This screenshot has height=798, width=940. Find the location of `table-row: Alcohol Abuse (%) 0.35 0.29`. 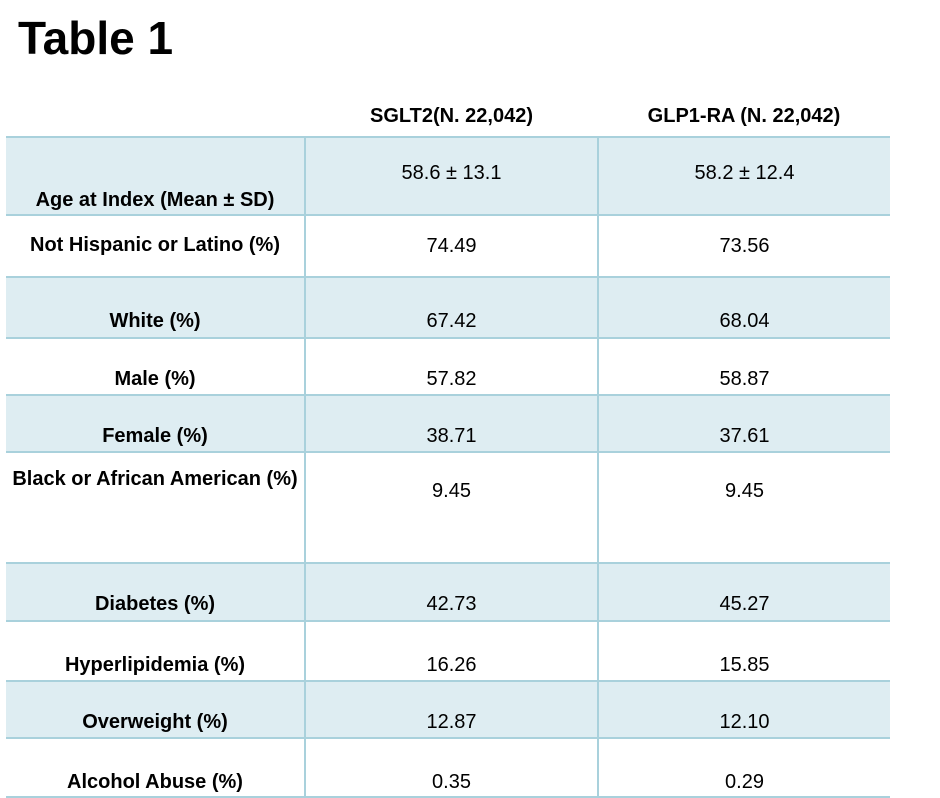

table-row: Alcohol Abuse (%) 0.35 0.29 is located at coordinates (448, 768).